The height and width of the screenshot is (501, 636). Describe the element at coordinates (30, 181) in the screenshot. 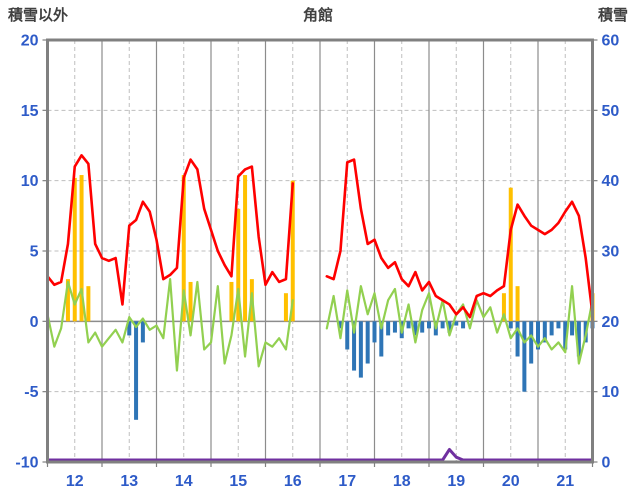

I see `y-left-tick-label: 10` at that location.